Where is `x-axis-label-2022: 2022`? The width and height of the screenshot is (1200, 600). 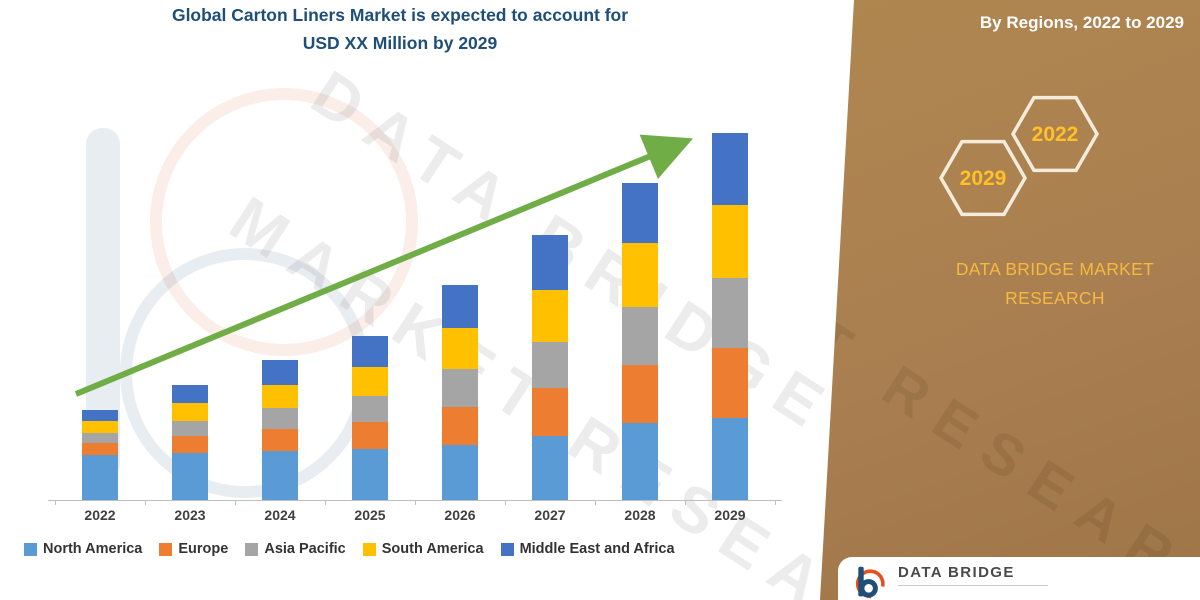 x-axis-label-2022: 2022 is located at coordinates (100, 515).